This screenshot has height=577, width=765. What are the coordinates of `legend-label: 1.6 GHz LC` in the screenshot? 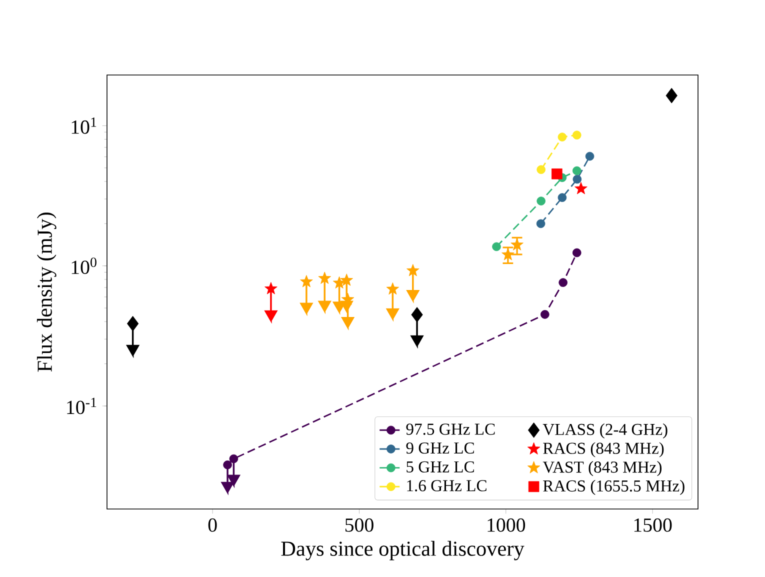 It's located at (446, 486).